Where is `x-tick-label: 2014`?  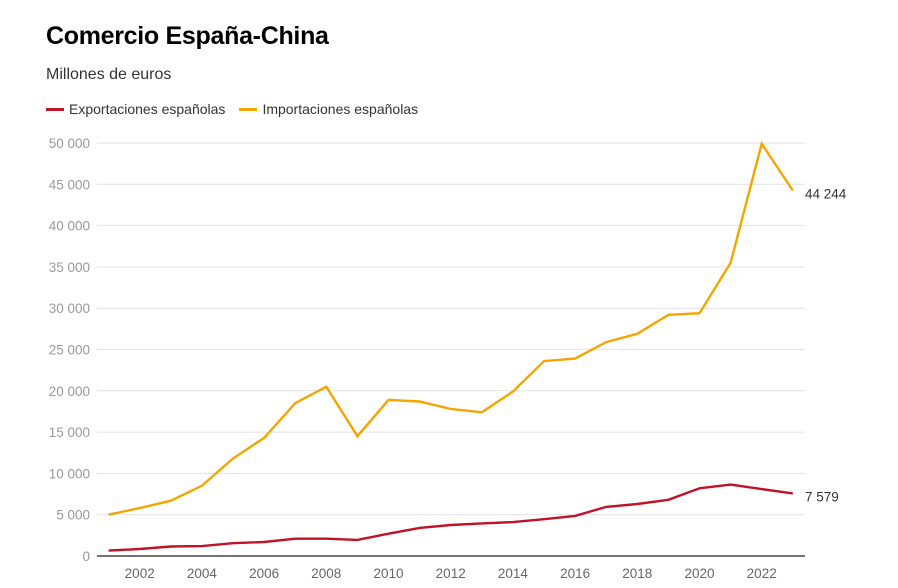
x-tick-label: 2014 is located at coordinates (513, 573).